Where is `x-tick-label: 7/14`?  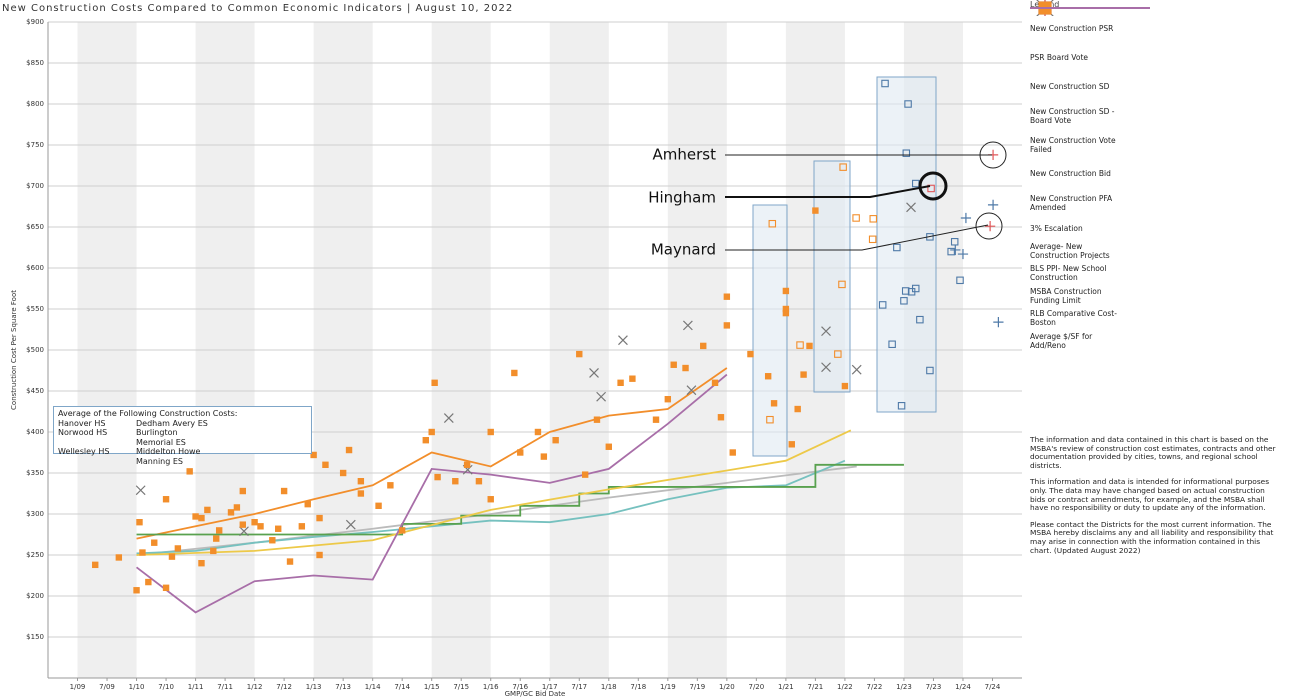 x-tick-label: 7/14 is located at coordinates (402, 687).